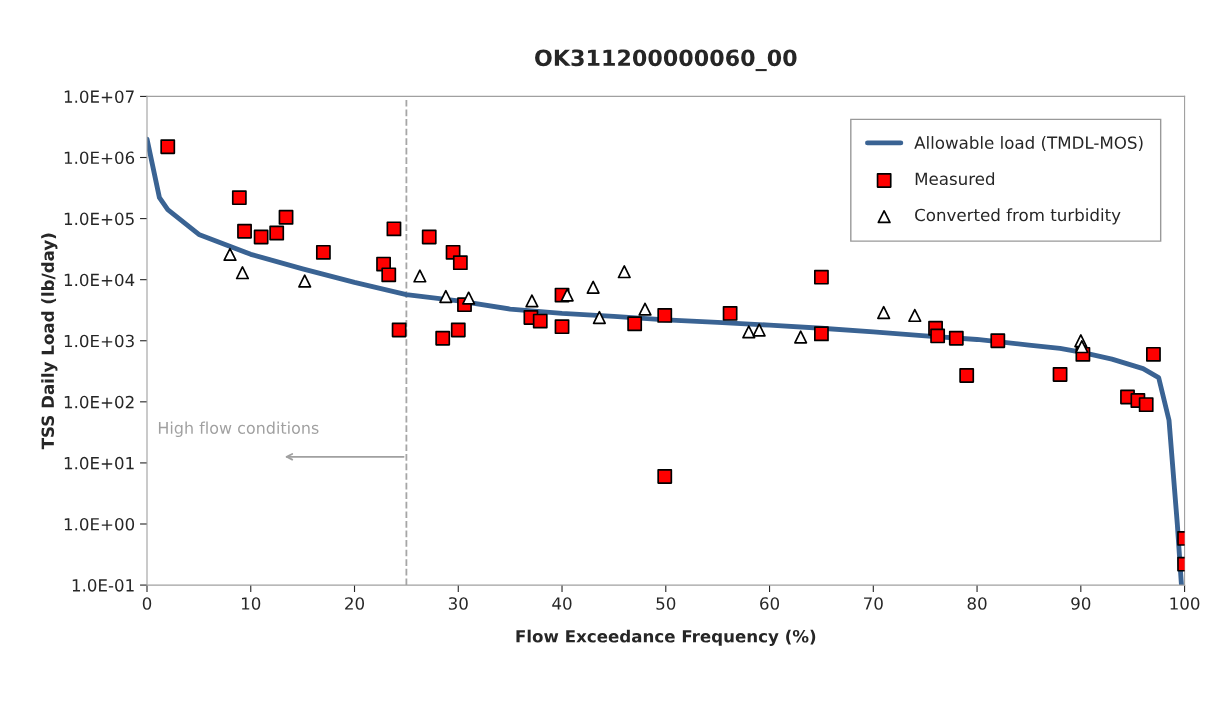 The image size is (1225, 725). What do you see at coordinates (955, 179) in the screenshot?
I see `legend-label: Measured` at bounding box center [955, 179].